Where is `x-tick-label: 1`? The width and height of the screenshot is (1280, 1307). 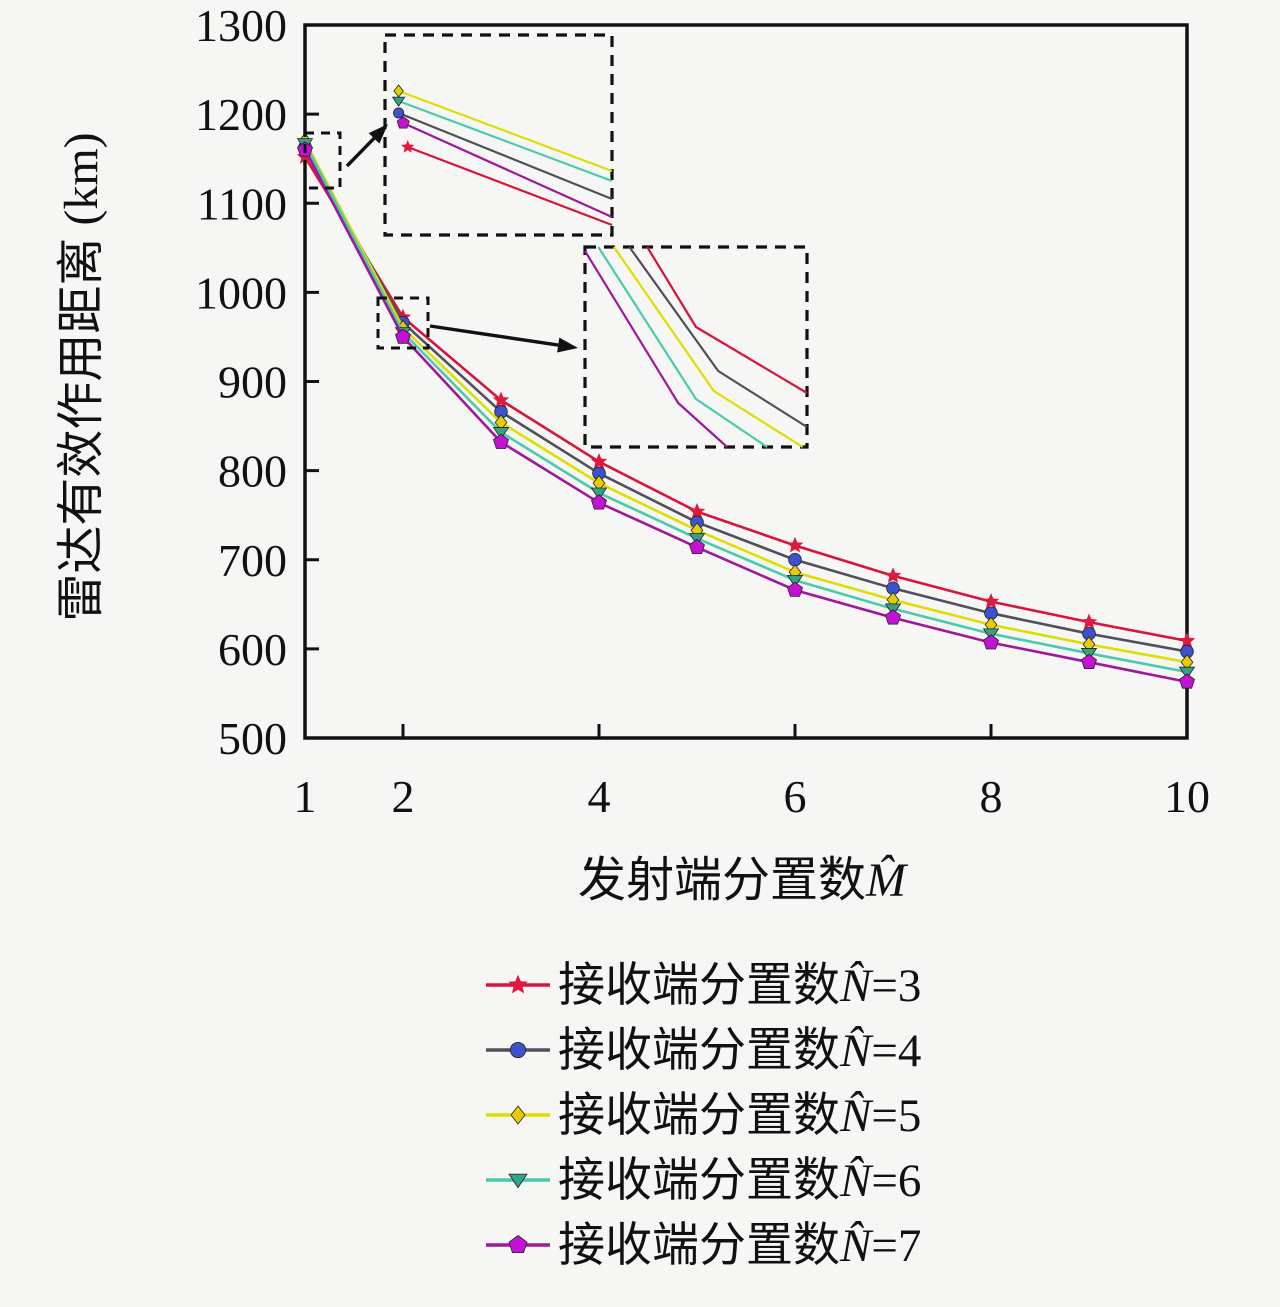
x-tick-label: 1 is located at coordinates (305, 796).